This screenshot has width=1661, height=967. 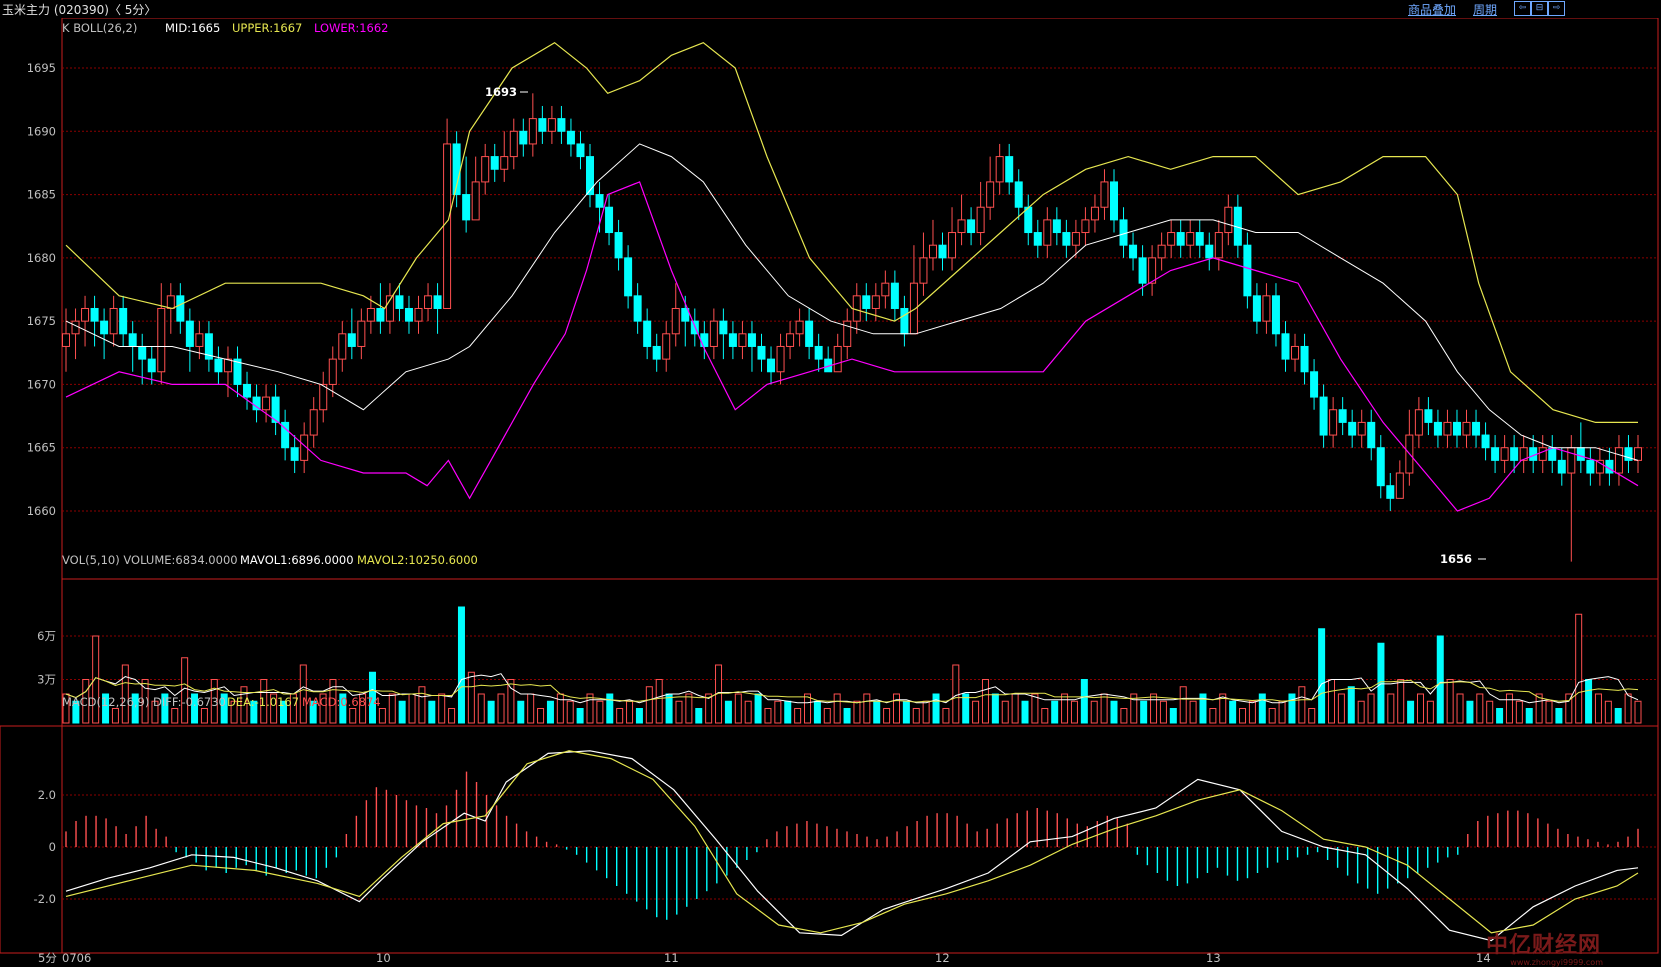 What do you see at coordinates (1485, 10) in the screenshot?
I see `period-link: 周期` at bounding box center [1485, 10].